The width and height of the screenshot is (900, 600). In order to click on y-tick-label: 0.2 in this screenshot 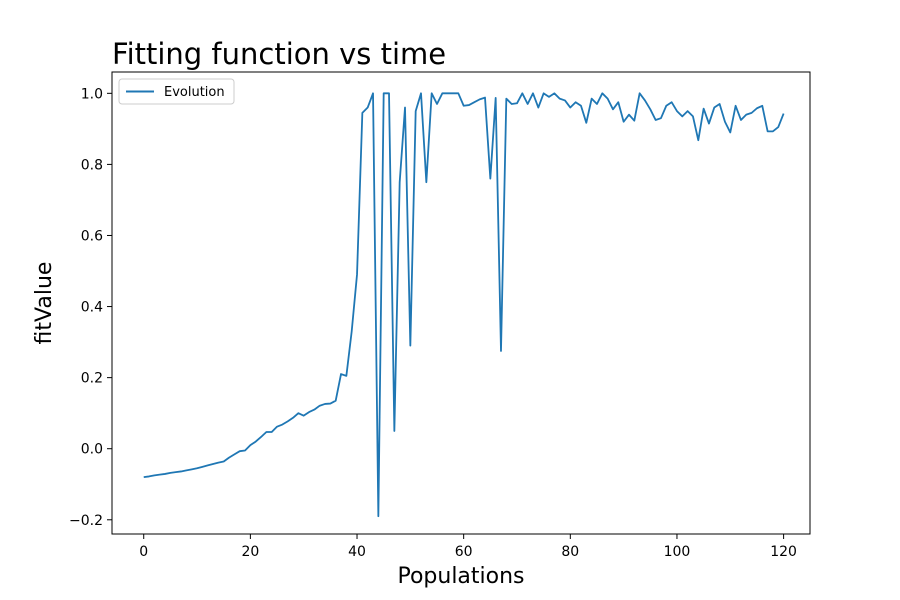, I will do `click(92, 379)`.